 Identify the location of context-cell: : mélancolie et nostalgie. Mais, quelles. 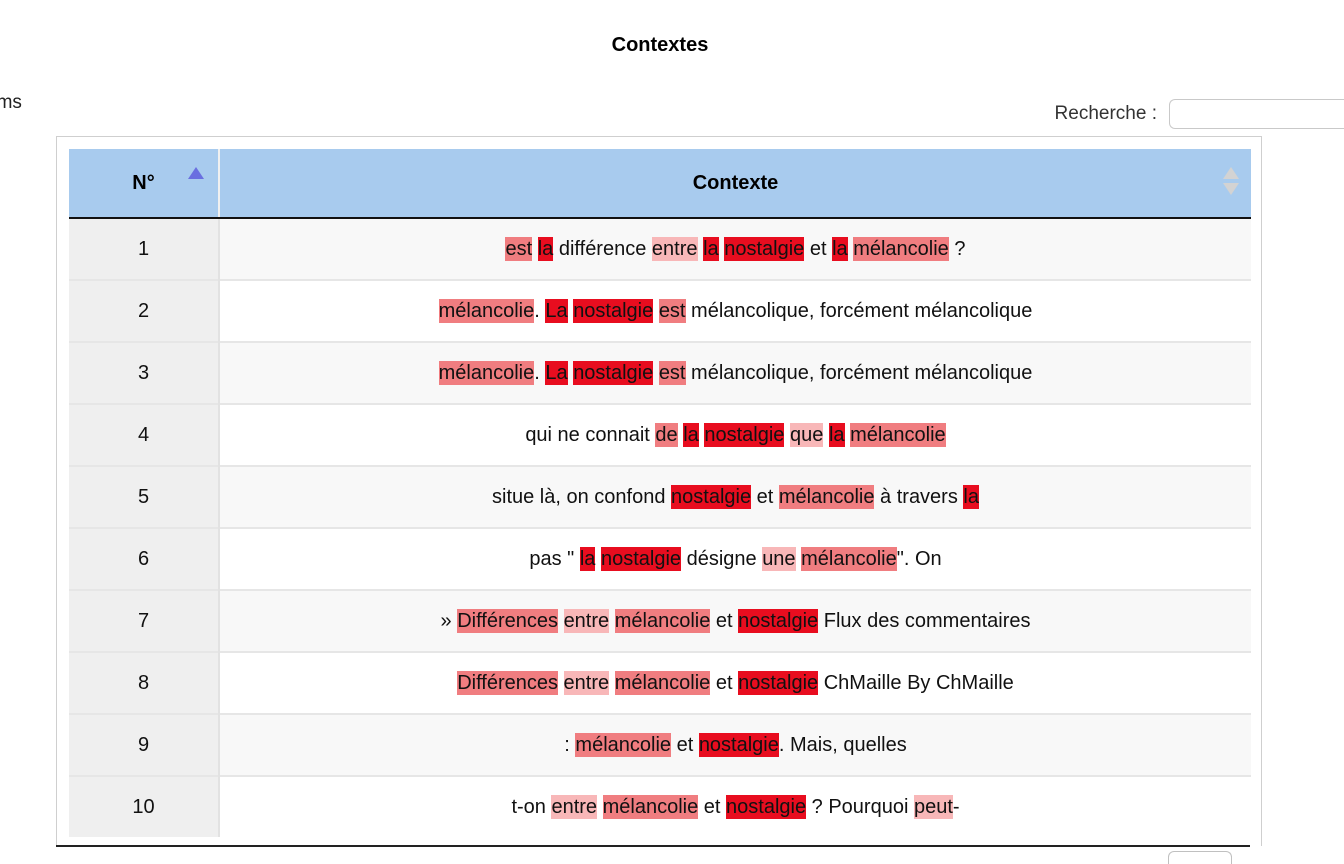
(735, 744).